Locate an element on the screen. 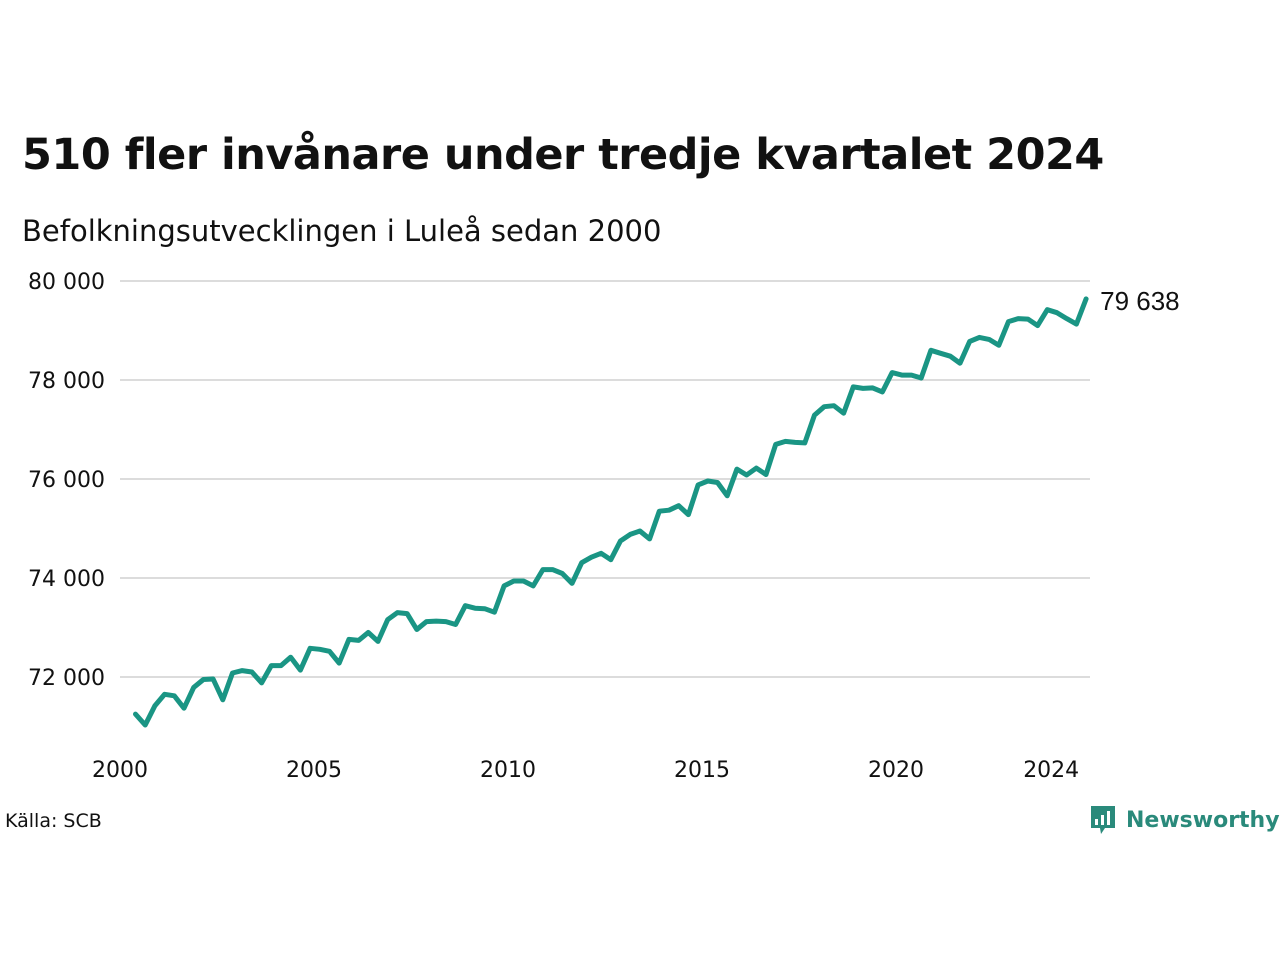 This screenshot has width=1280, height=960. x-tick-label: 2000 is located at coordinates (120, 770).